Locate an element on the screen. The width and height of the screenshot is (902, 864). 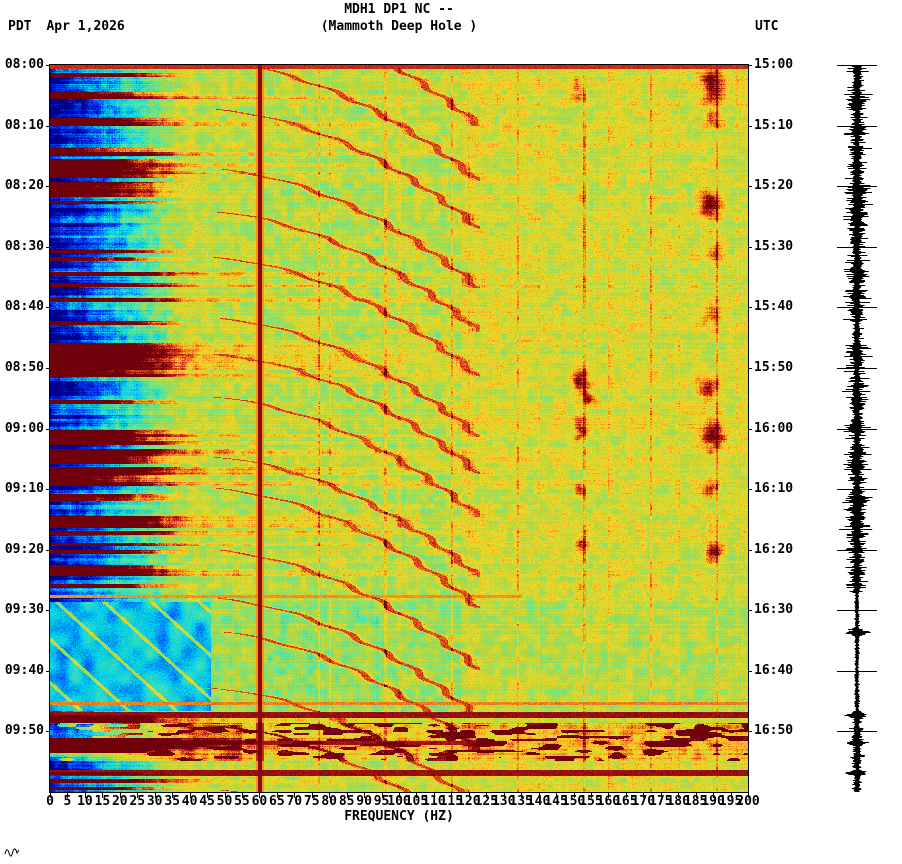
y-axis-label-left: 09:50 is located at coordinates (24, 731).